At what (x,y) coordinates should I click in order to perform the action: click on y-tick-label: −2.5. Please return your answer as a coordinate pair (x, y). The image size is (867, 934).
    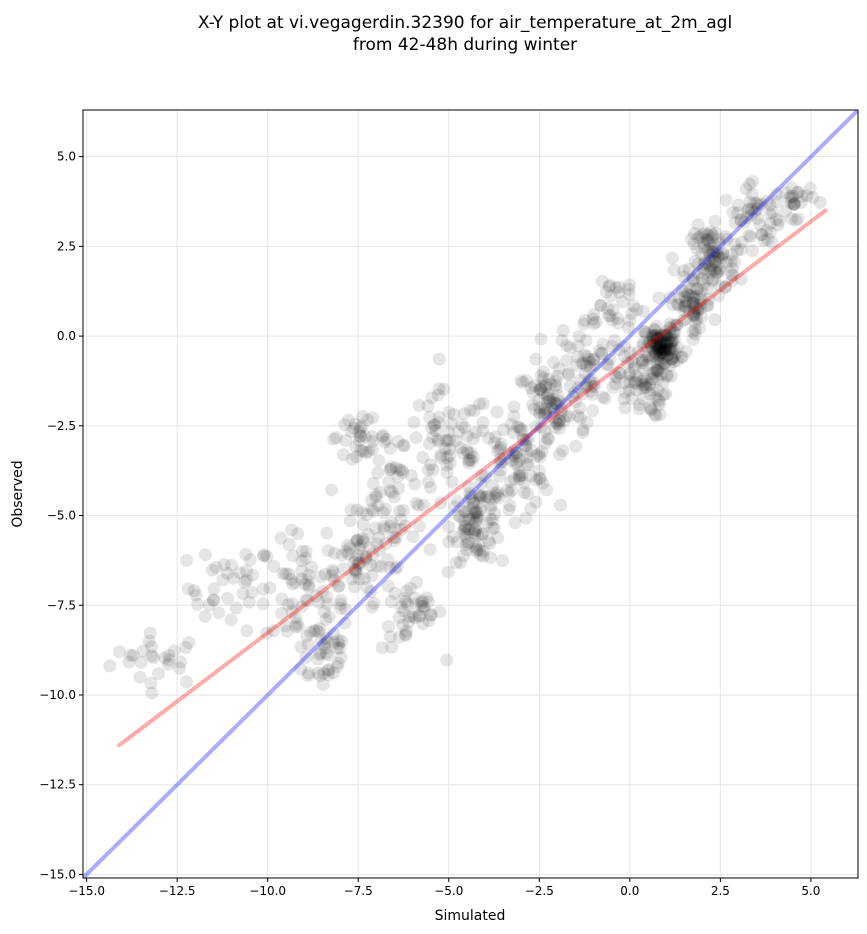
    Looking at the image, I should click on (61, 426).